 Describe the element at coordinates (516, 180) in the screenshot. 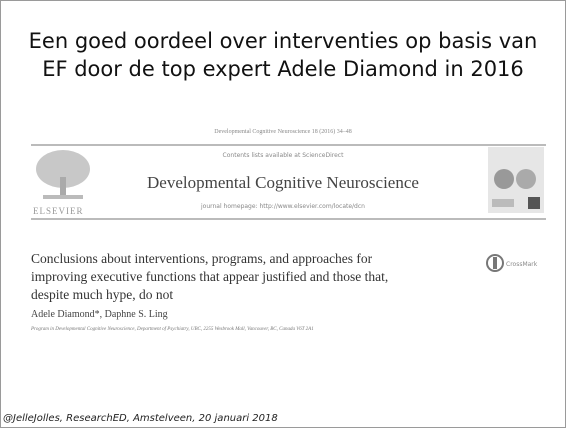

I see `journal-cover` at that location.